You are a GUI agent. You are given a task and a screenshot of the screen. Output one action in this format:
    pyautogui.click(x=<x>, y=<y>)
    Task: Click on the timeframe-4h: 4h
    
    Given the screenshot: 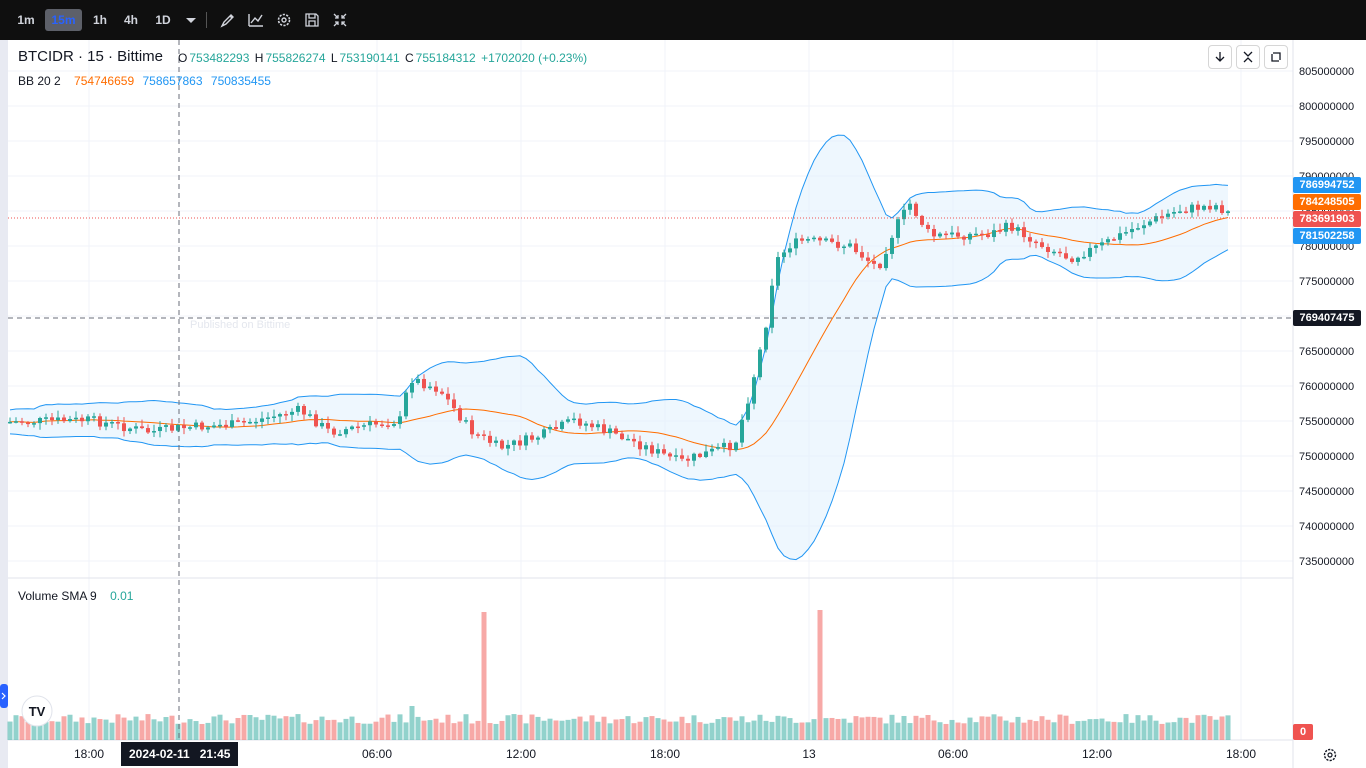 What is the action you would take?
    pyautogui.click(x=130, y=20)
    